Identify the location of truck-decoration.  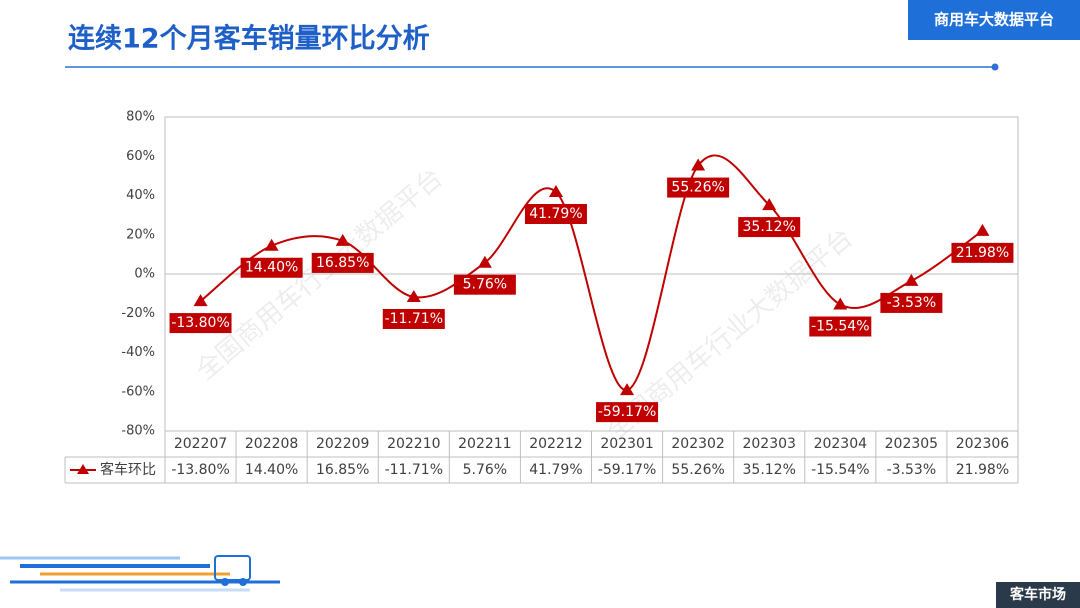
(140, 573).